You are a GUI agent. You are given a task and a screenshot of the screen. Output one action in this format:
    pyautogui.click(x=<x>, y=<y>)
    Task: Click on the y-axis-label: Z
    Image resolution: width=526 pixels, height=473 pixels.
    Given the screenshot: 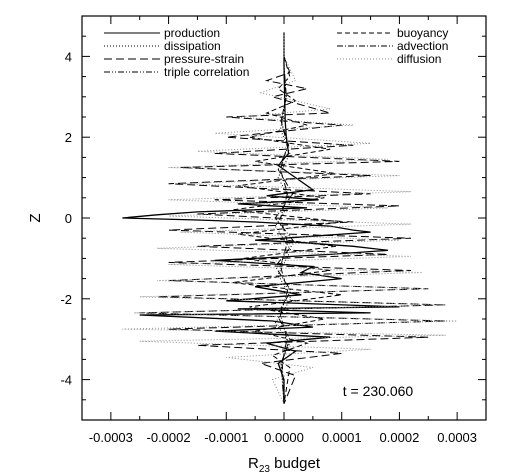 What is the action you would take?
    pyautogui.click(x=35, y=217)
    